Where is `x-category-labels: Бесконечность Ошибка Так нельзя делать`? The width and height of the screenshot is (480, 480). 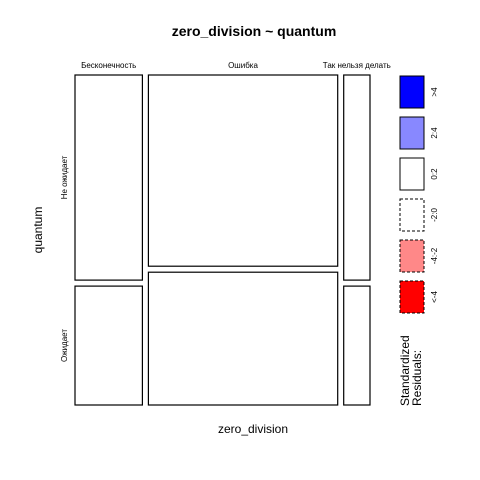 x-category-labels: Бесконечность Ошибка Так нельзя делать is located at coordinates (236, 65).